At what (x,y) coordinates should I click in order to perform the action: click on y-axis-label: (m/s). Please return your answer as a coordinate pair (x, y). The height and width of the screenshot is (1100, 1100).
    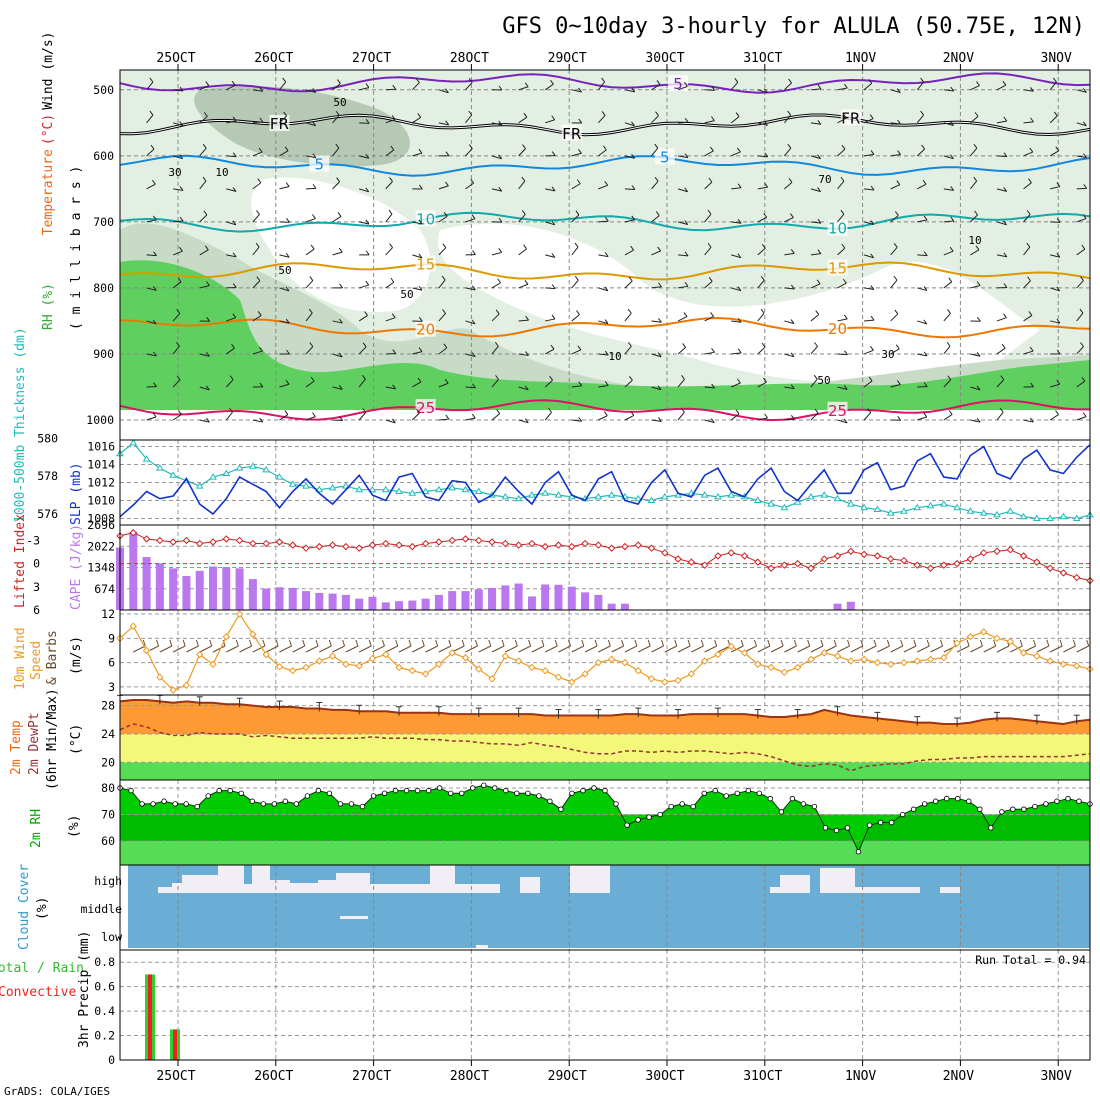
    Looking at the image, I should click on (76, 655).